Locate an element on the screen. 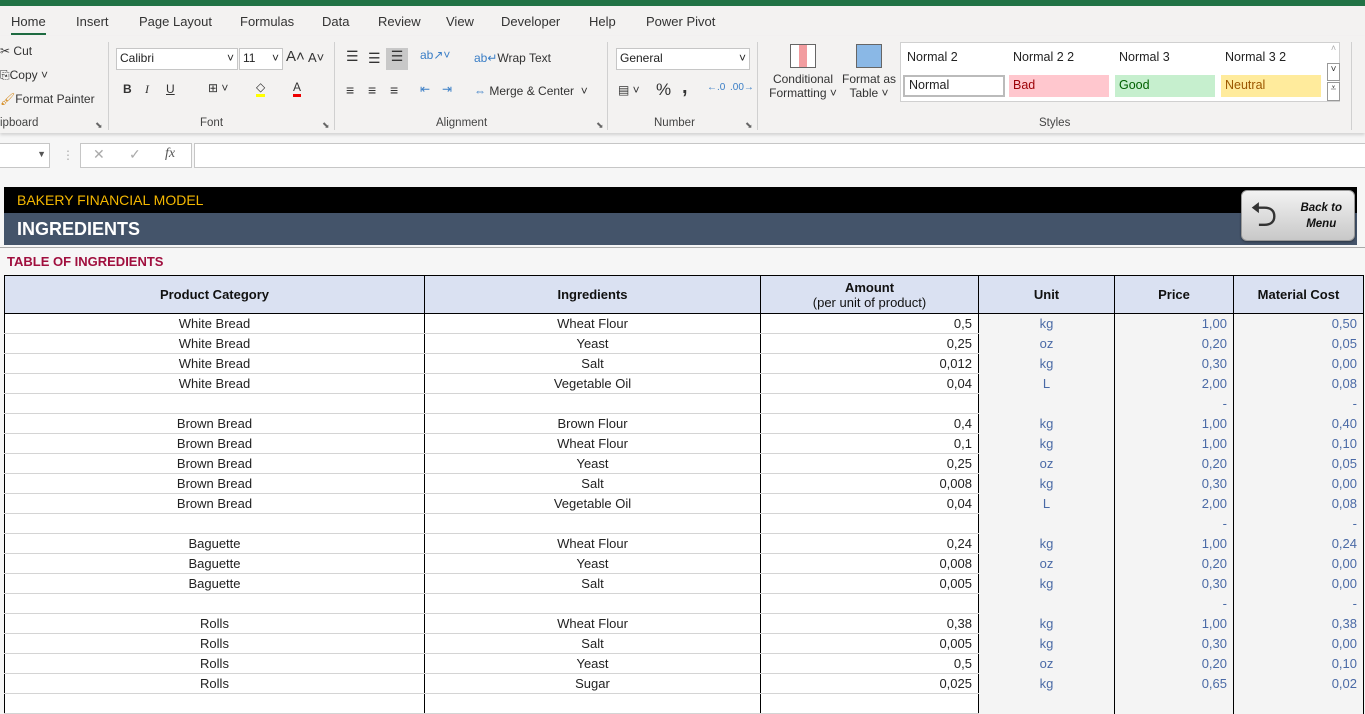 The height and width of the screenshot is (714, 1365). decrease-indent-icon: ⇤ is located at coordinates (425, 89).